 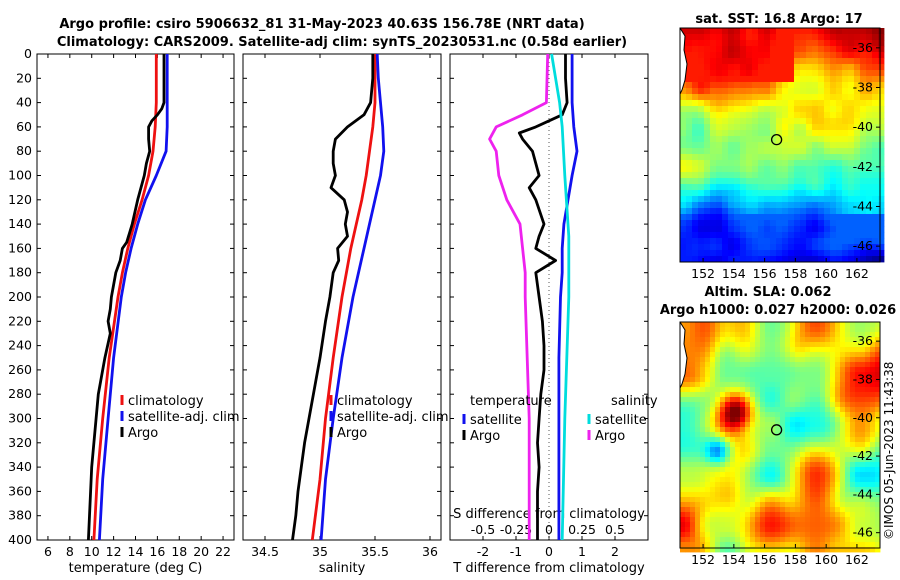 I want to click on sla-field, so click(x=780, y=437).